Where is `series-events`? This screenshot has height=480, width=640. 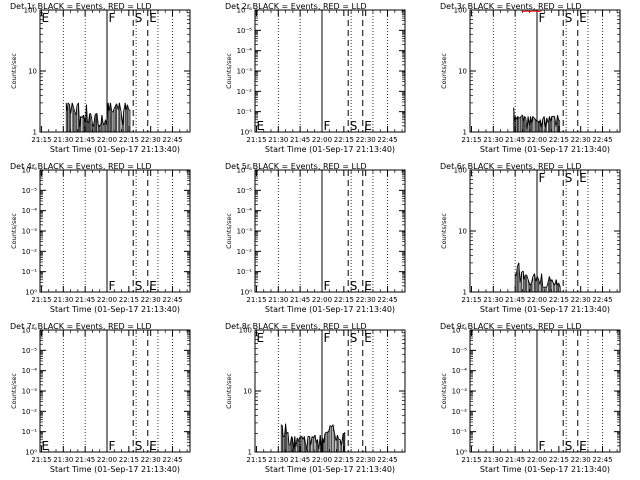
series-events is located at coordinates (537, 277).